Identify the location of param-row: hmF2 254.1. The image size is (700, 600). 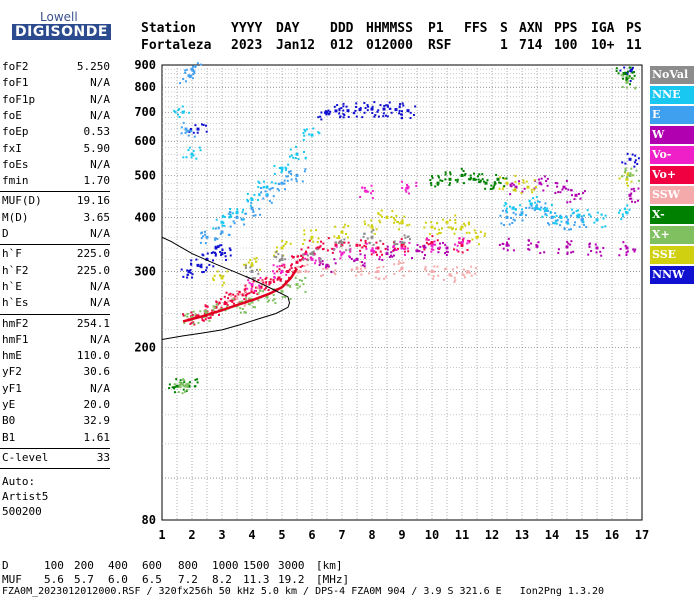
(56, 325).